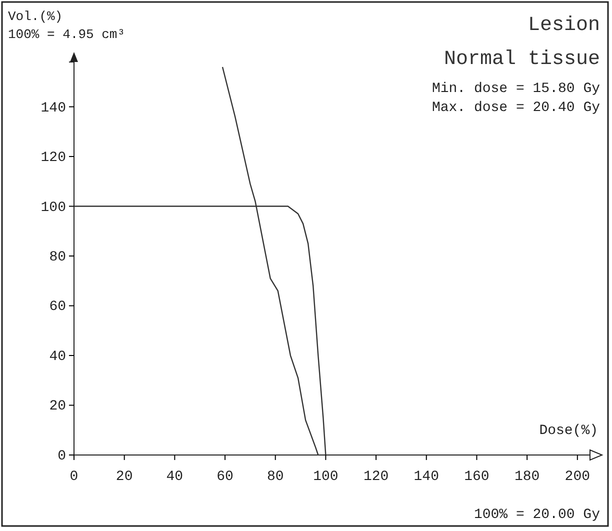 This screenshot has height=531, width=612. I want to click on x-axis-title: Dose(%), so click(568, 431).